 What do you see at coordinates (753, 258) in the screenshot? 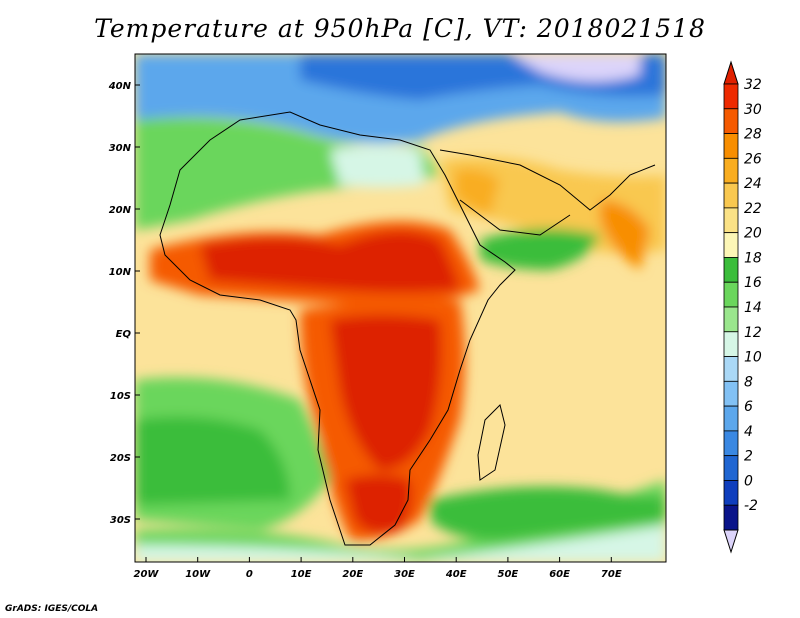
I see `colorbar-label: 18` at bounding box center [753, 258].